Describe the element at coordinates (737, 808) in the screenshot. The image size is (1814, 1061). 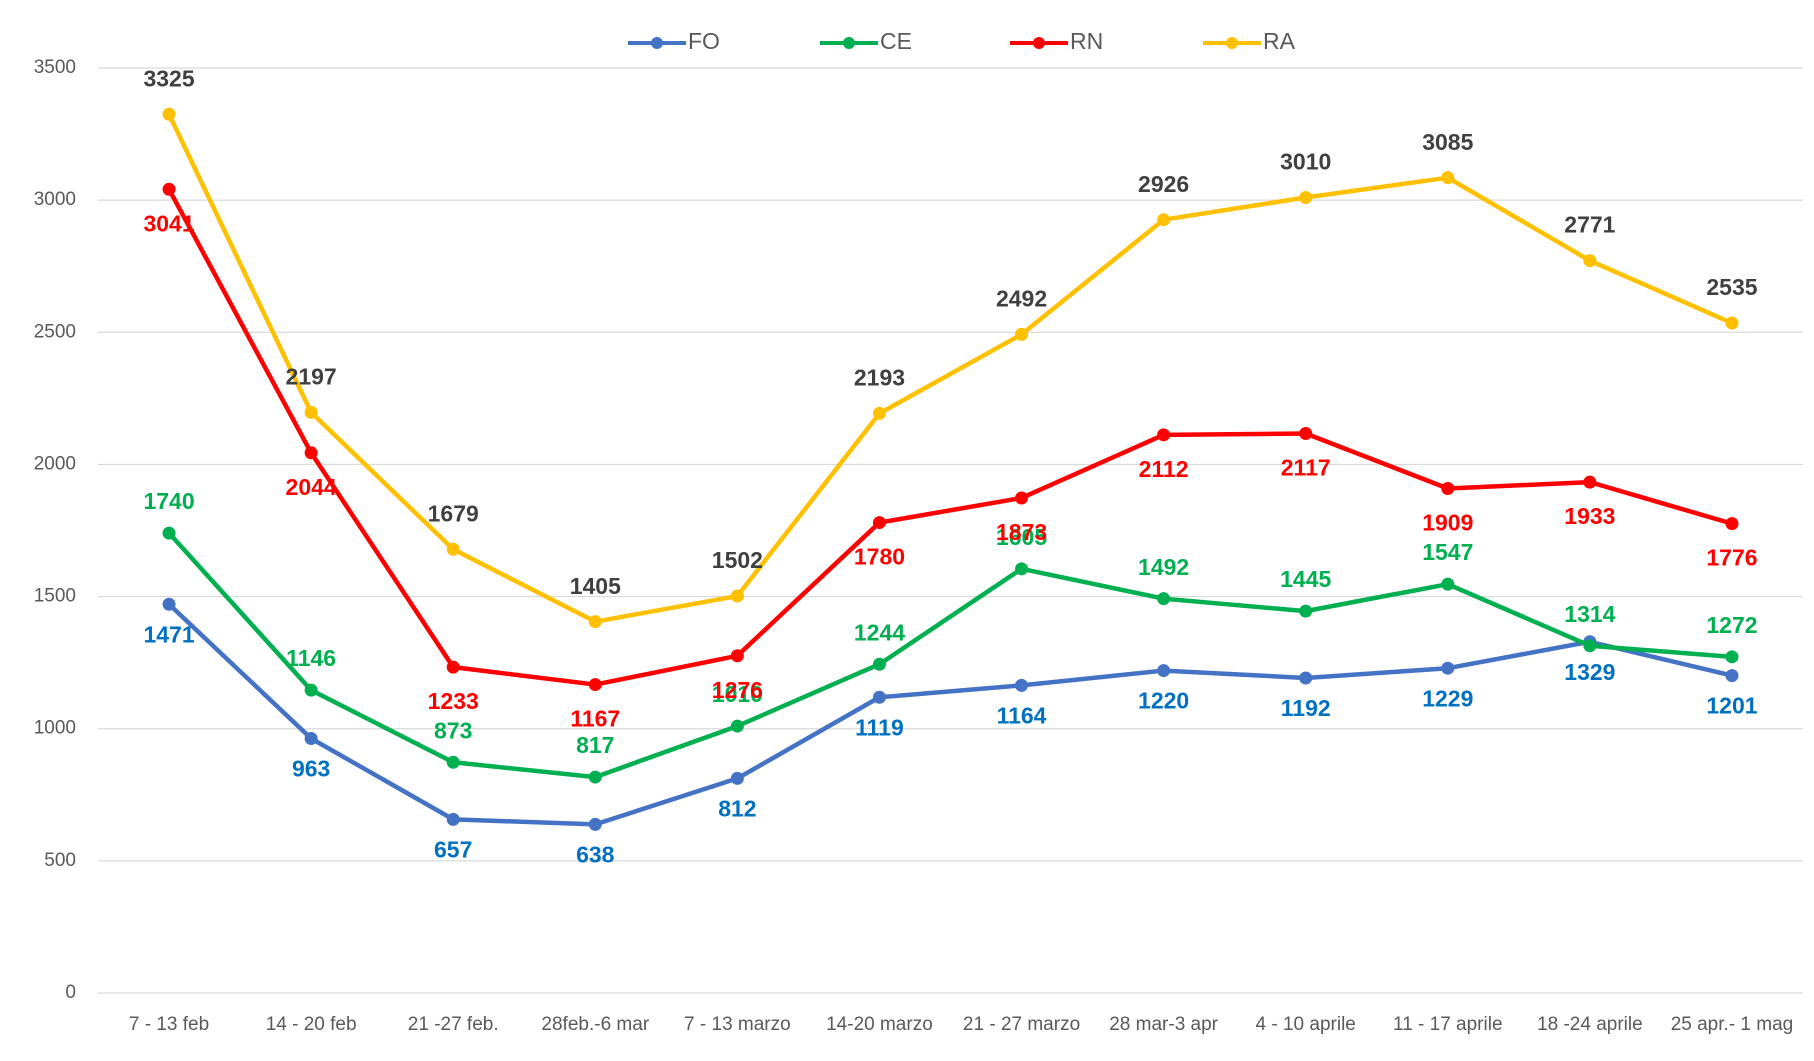
I see `data-label: 812` at that location.